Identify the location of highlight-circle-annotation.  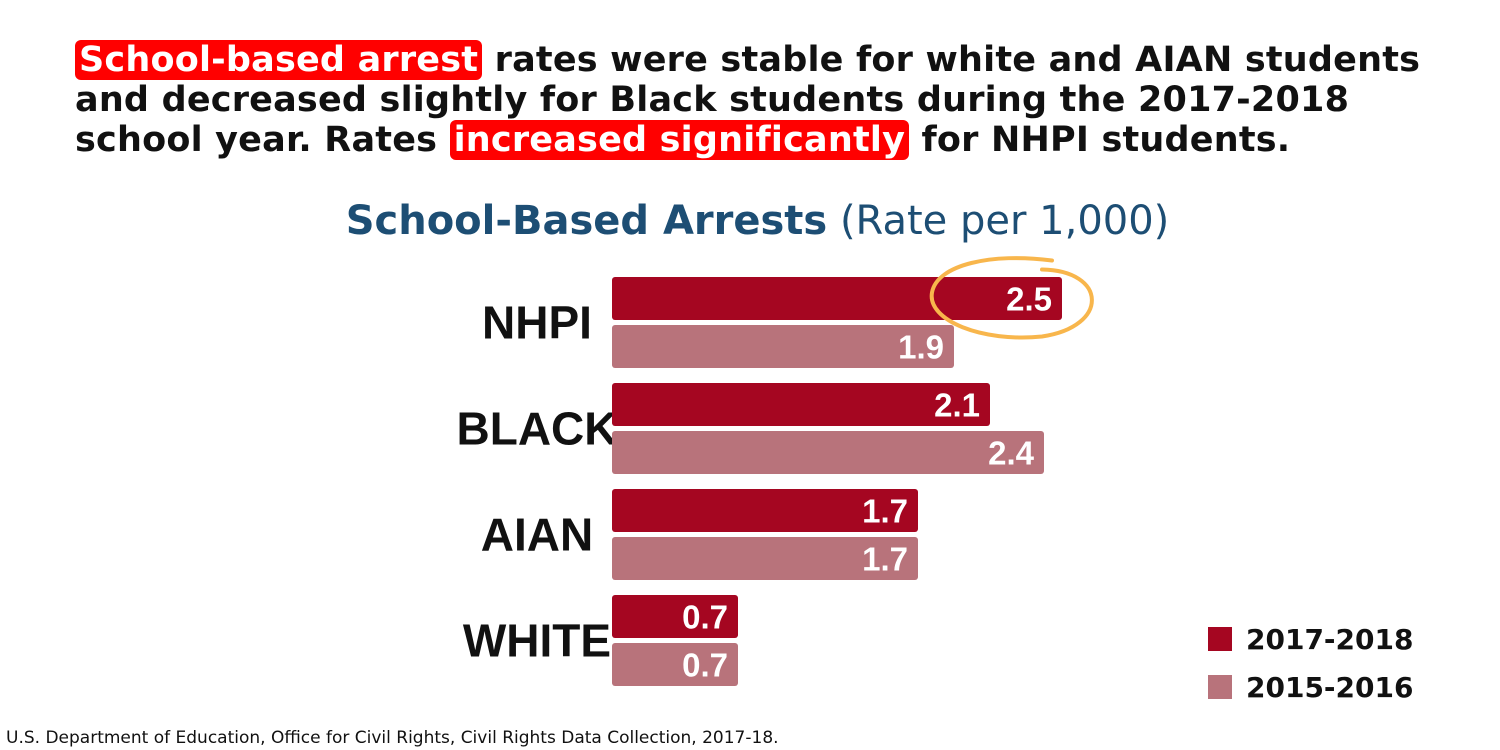
(1011, 298).